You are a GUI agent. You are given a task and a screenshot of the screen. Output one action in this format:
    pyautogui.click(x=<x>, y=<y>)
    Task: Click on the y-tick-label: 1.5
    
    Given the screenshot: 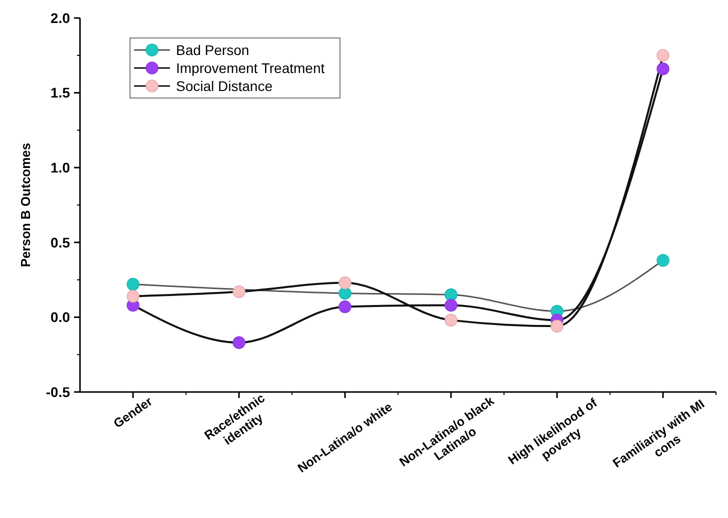 What is the action you would take?
    pyautogui.click(x=60, y=92)
    